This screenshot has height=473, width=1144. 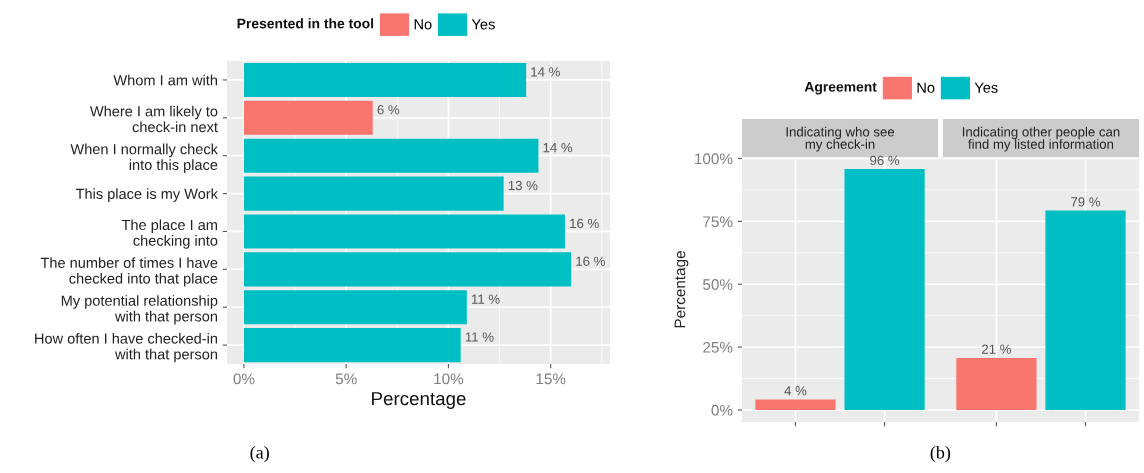 I want to click on y-tick-label: The place I am checking into, so click(x=169, y=234).